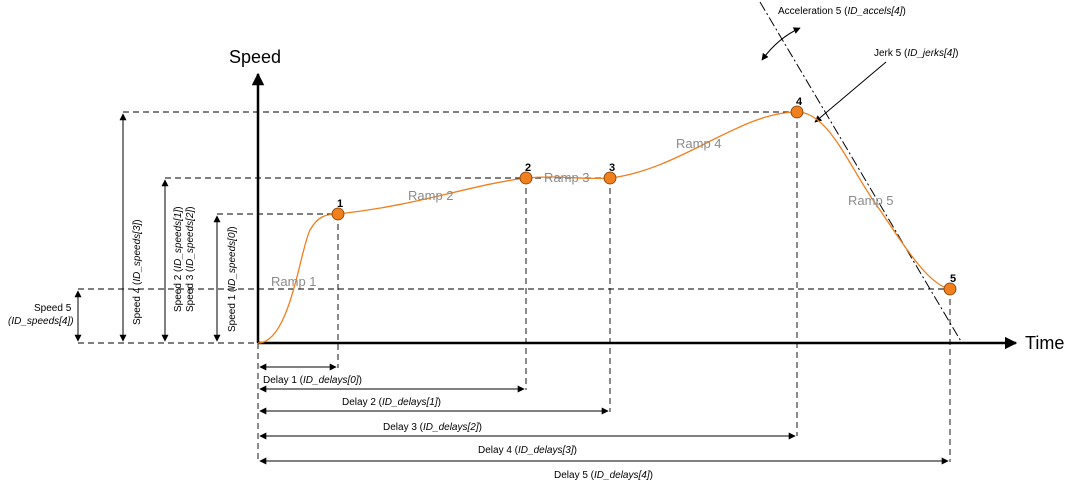 The width and height of the screenshot is (1082, 486). What do you see at coordinates (699, 143) in the screenshot?
I see `ramp-4-label: Ramp 4` at bounding box center [699, 143].